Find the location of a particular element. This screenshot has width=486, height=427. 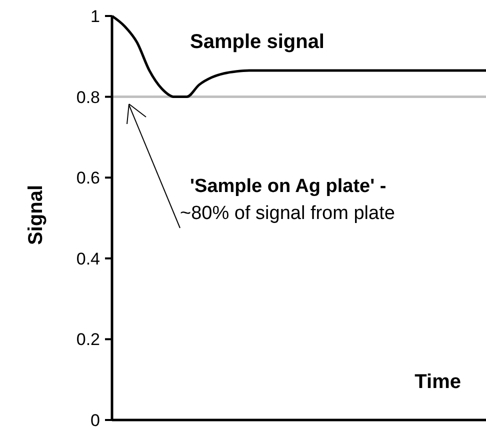

y-tick-label: 0.8 is located at coordinates (88, 97).